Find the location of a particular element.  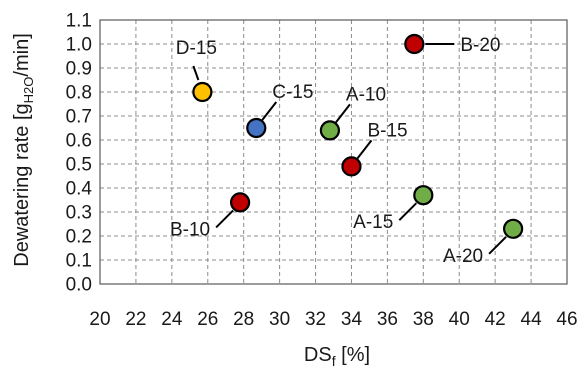

point-label-d-15: D-15 is located at coordinates (196, 48).